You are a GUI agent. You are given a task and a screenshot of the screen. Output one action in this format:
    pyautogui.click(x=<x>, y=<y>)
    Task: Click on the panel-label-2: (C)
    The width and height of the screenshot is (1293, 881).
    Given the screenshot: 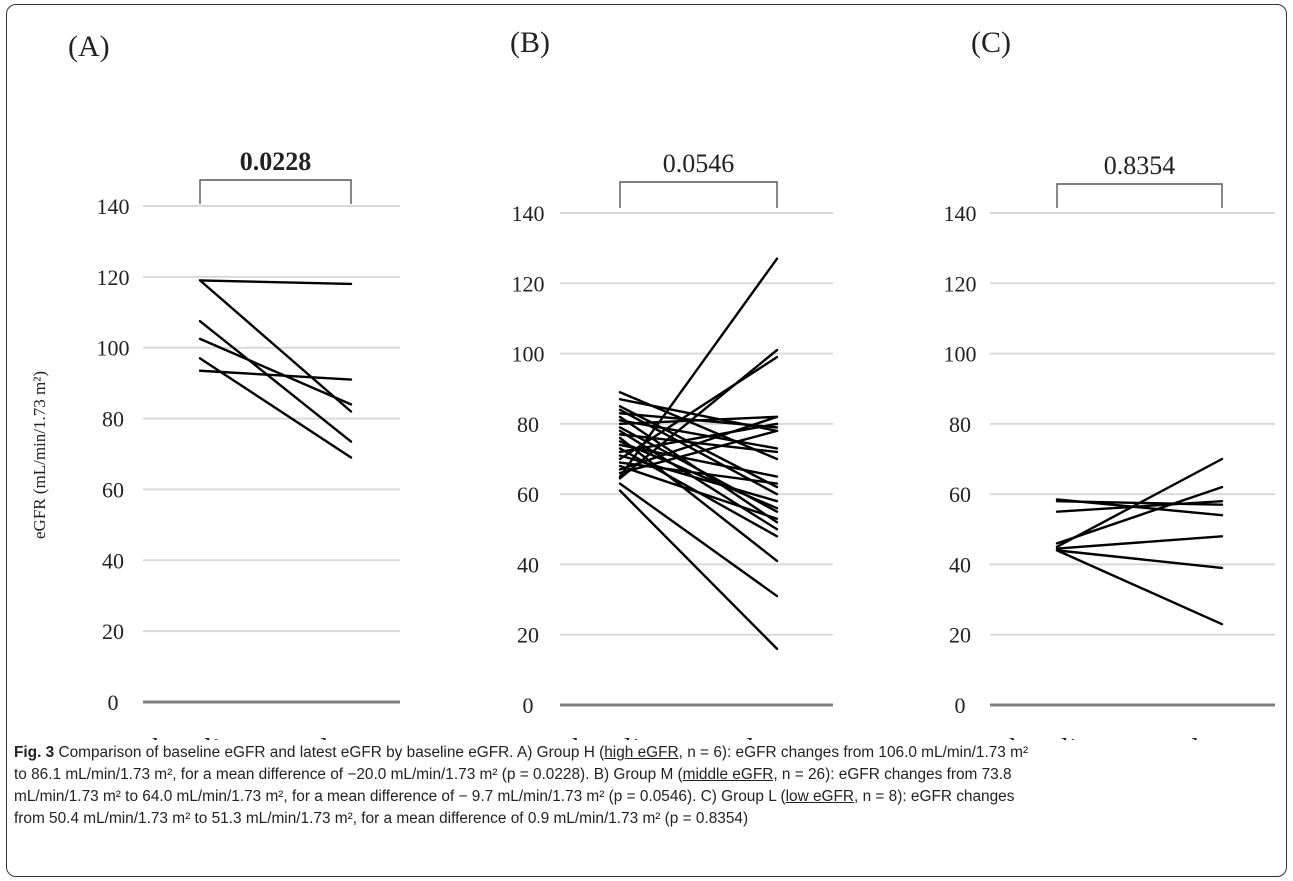 What is the action you would take?
    pyautogui.click(x=991, y=42)
    